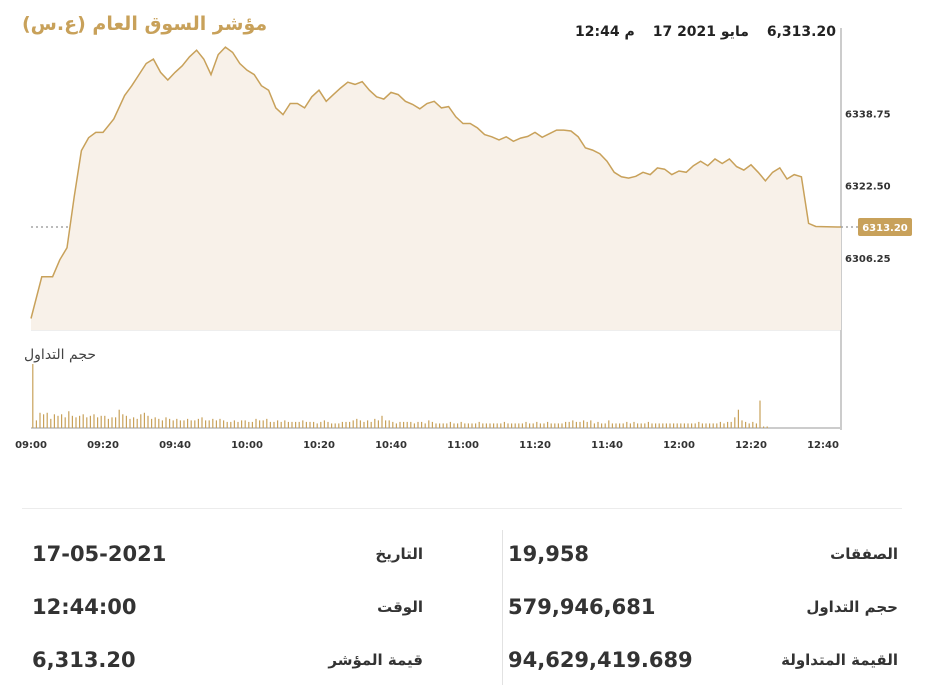 This screenshot has height=693, width=928. What do you see at coordinates (84, 660) in the screenshot?
I see `index-value: 6,313.20` at bounding box center [84, 660].